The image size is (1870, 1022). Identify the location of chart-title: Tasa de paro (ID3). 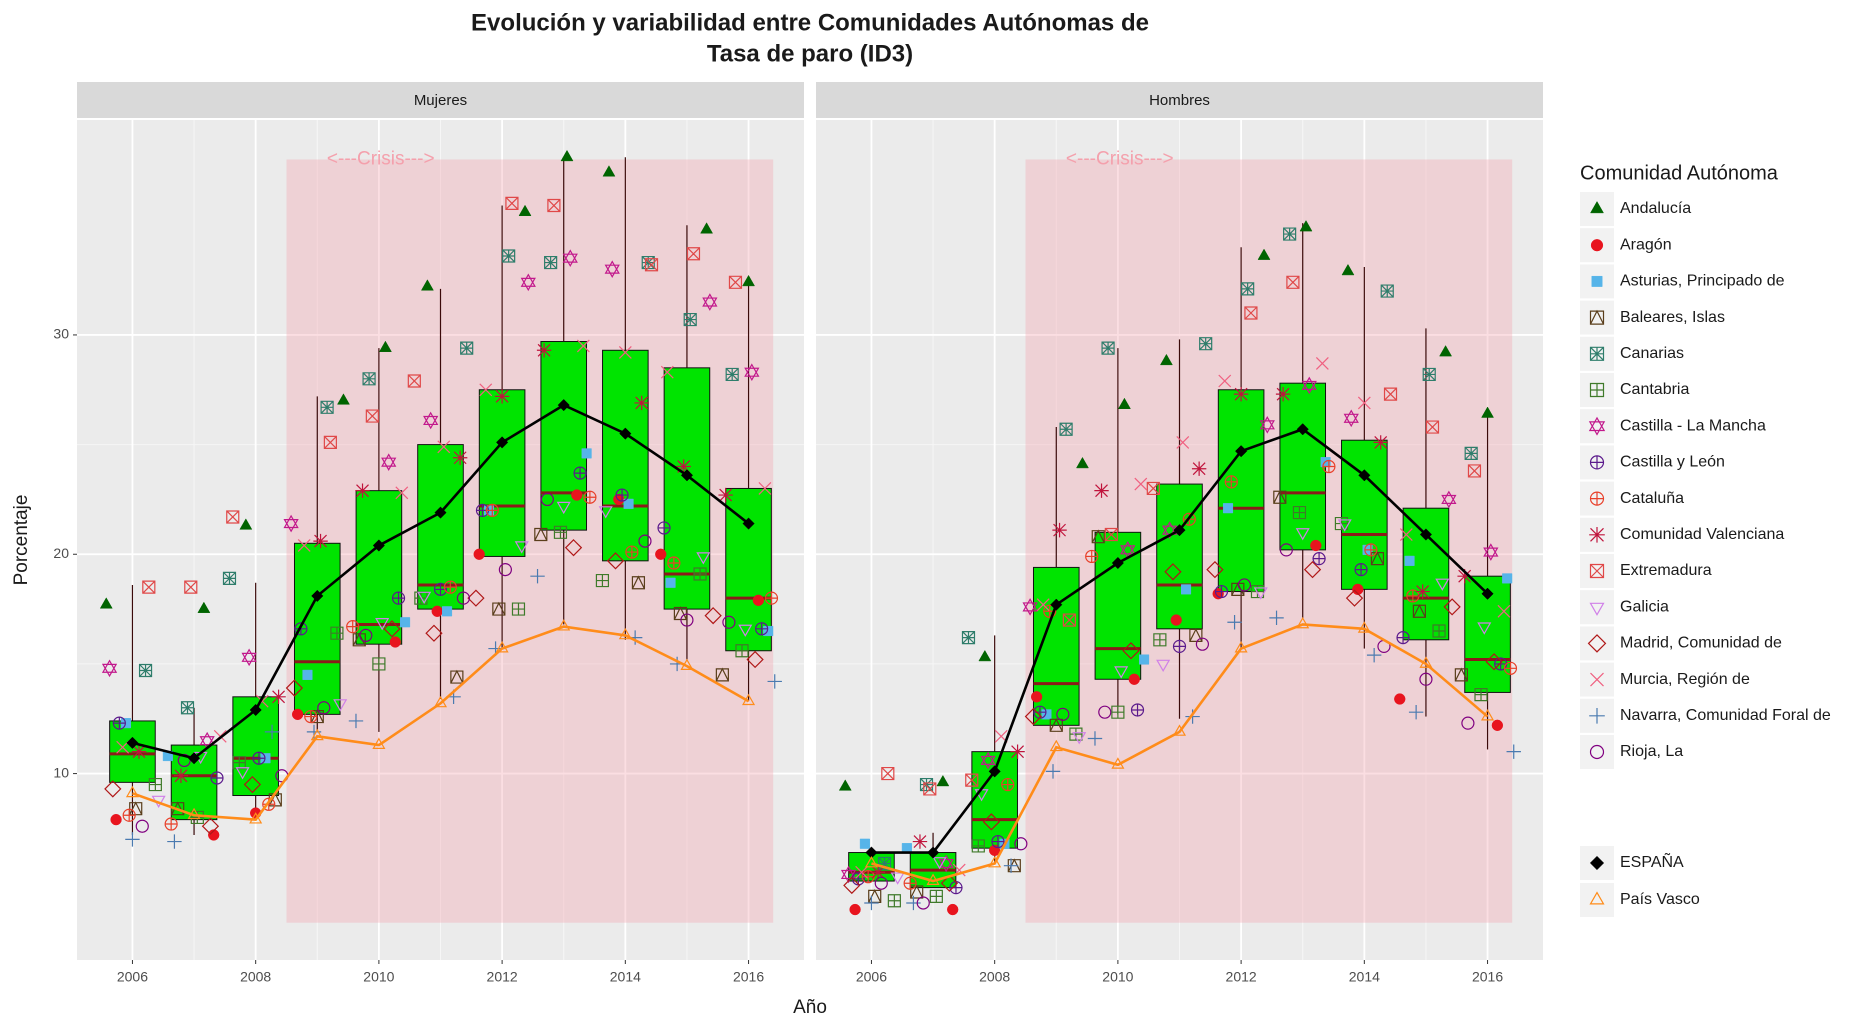
(810, 53).